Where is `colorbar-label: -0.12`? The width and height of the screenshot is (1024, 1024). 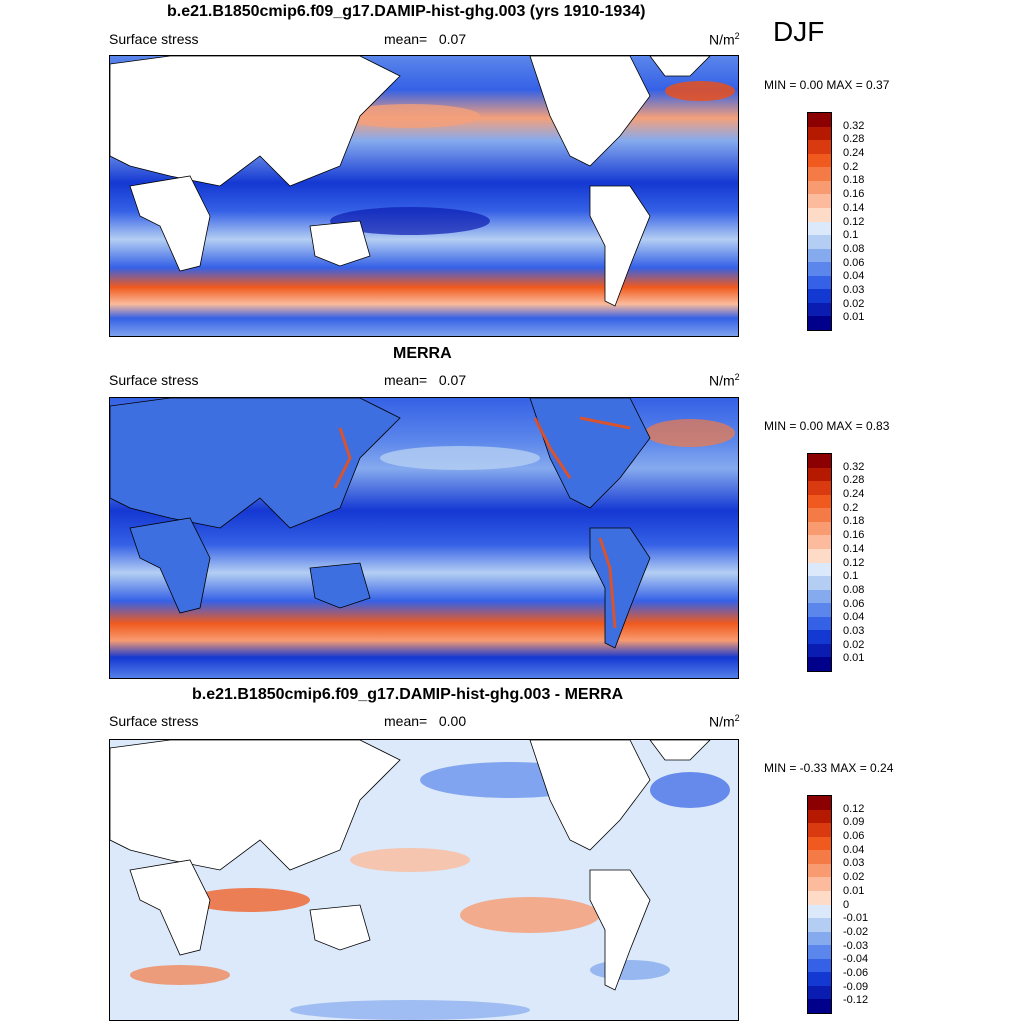
colorbar-label: -0.12 is located at coordinates (856, 1000).